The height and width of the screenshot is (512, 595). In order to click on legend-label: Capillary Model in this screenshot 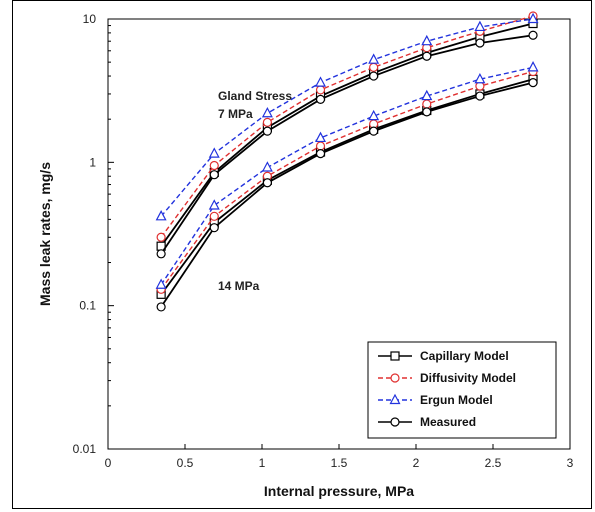, I will do `click(464, 356)`.